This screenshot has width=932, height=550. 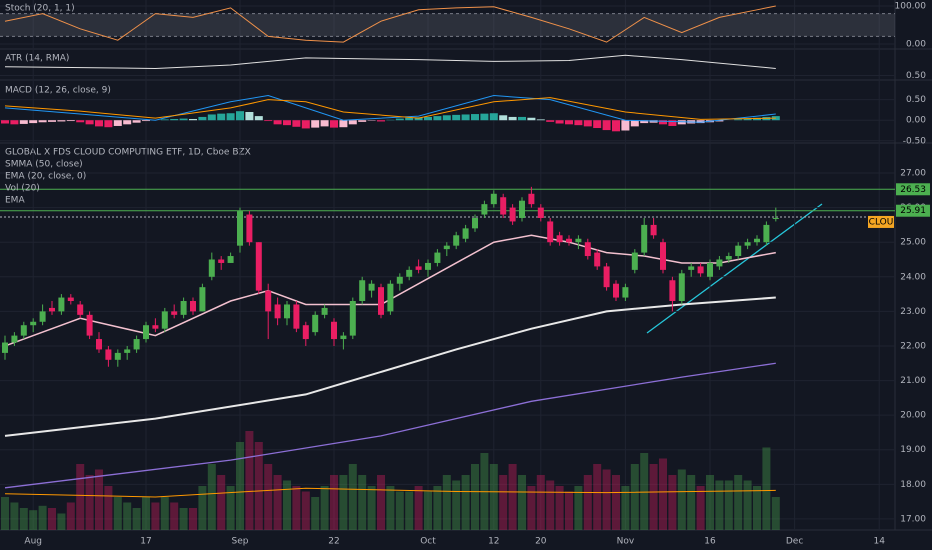 What do you see at coordinates (913, 450) in the screenshot?
I see `y-tick-label: 19.00` at bounding box center [913, 450].